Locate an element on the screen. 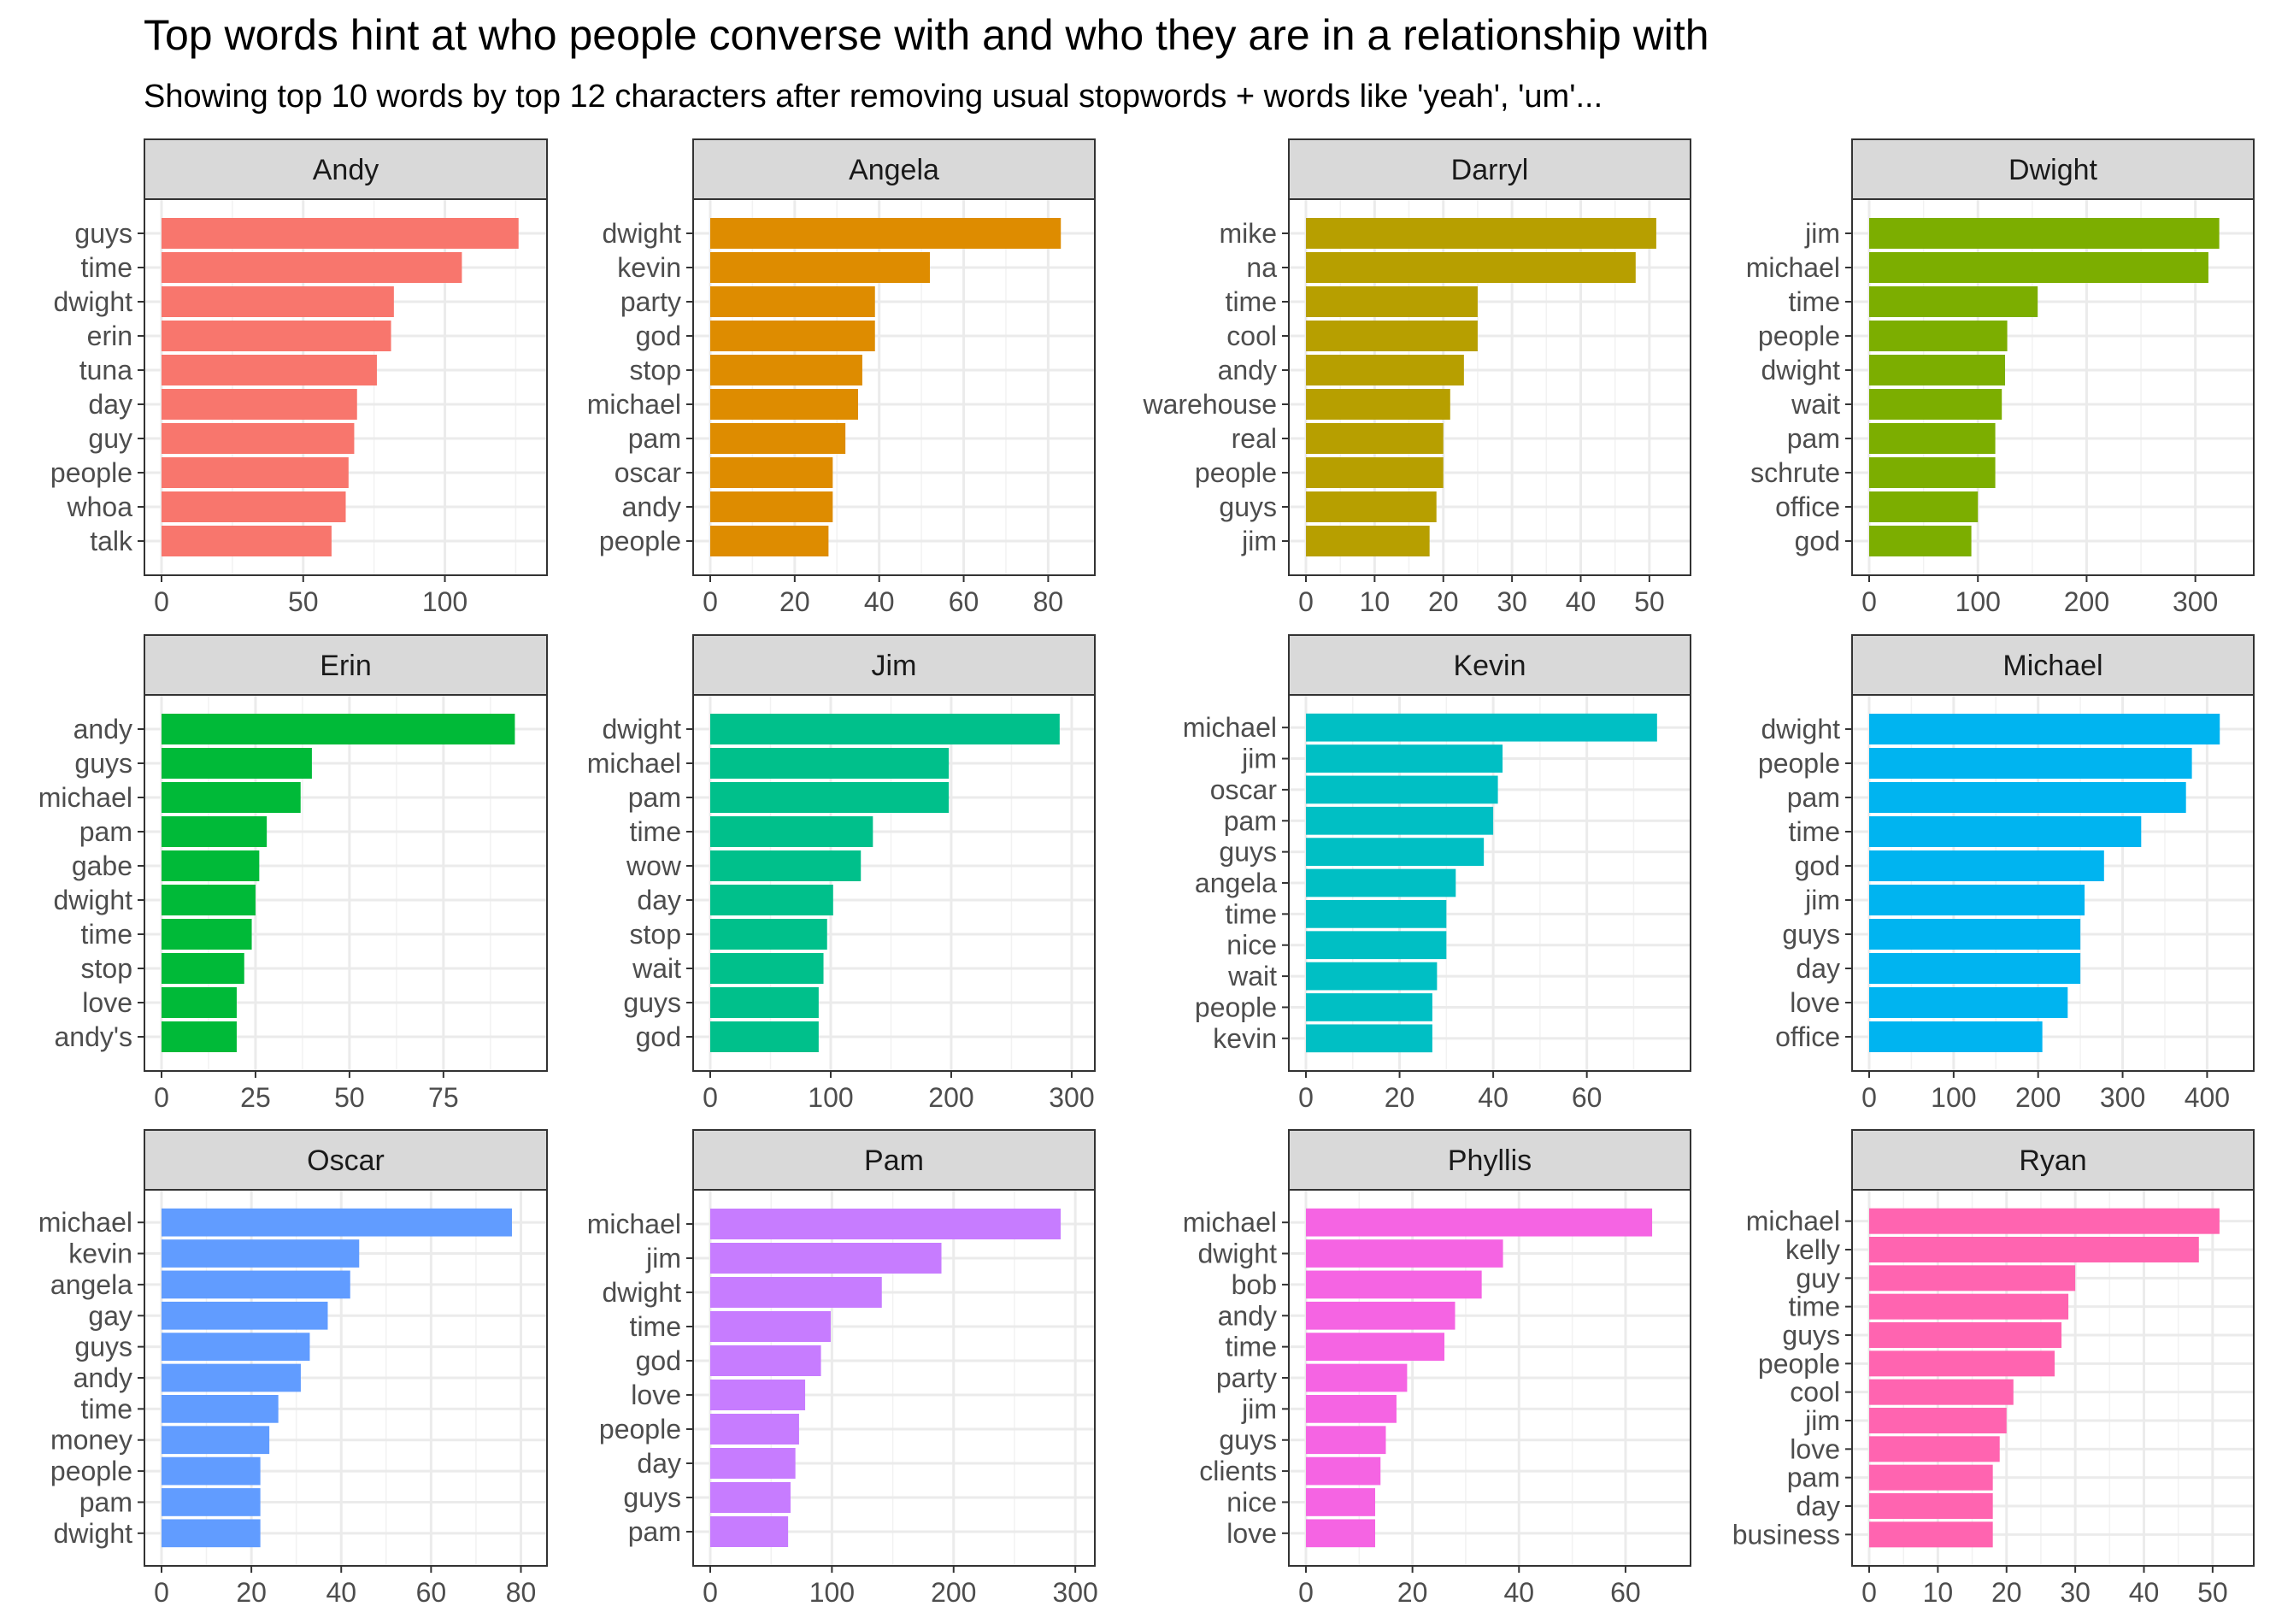 This screenshot has height=1624, width=2270. x-tick-label-angela: 40 is located at coordinates (879, 602).